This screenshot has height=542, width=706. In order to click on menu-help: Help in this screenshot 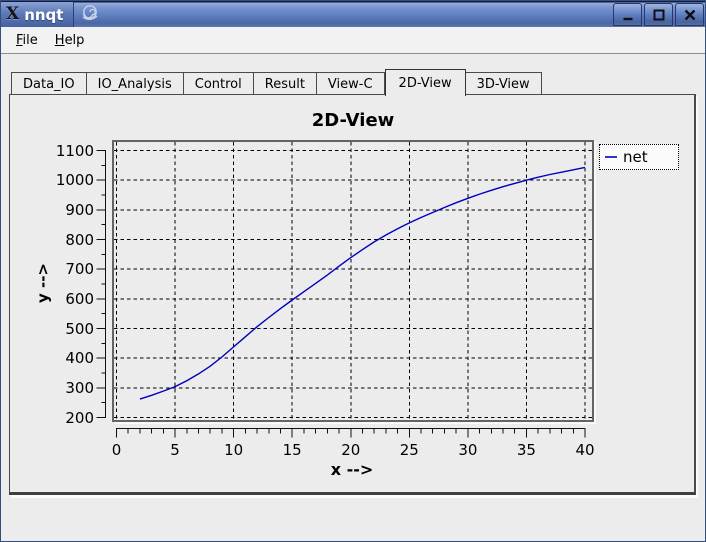, I will do `click(69, 40)`.